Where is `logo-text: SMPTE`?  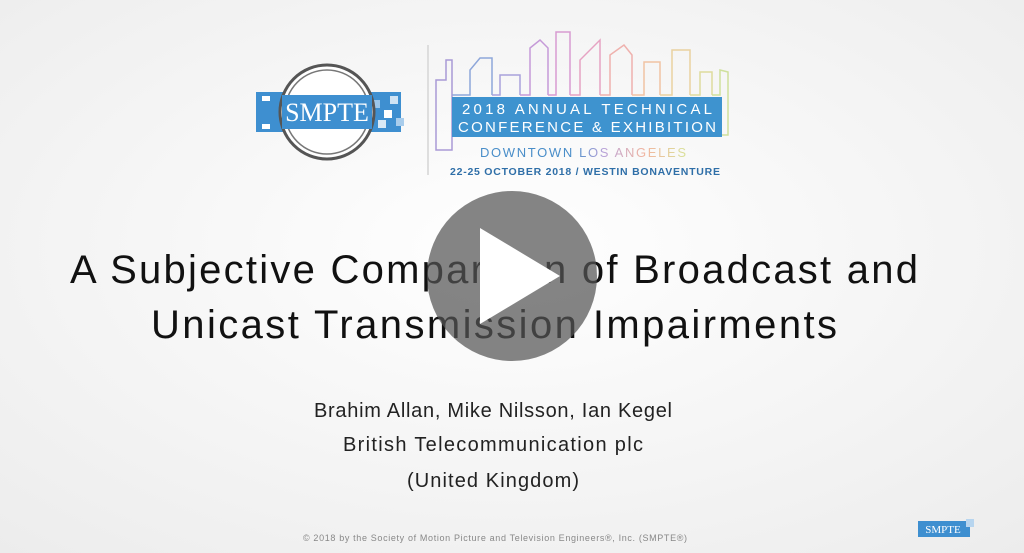 logo-text: SMPTE is located at coordinates (327, 112).